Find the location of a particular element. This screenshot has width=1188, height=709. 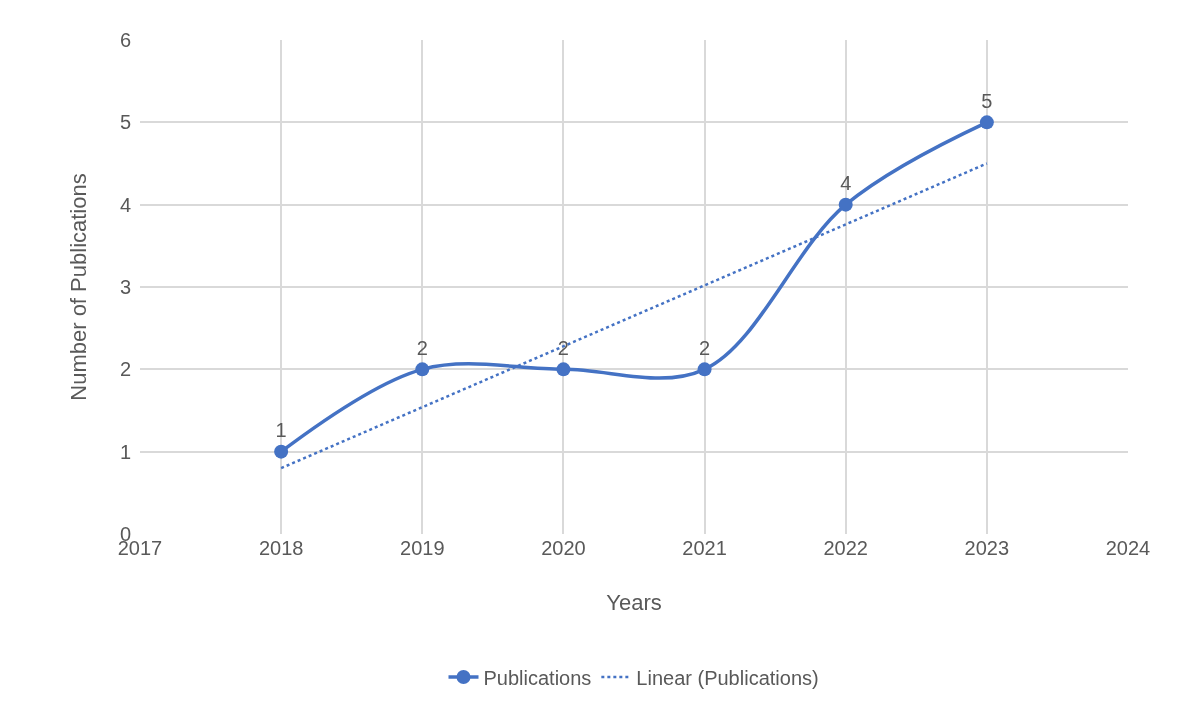

legend-label: Linear (Publications) is located at coordinates (727, 677).